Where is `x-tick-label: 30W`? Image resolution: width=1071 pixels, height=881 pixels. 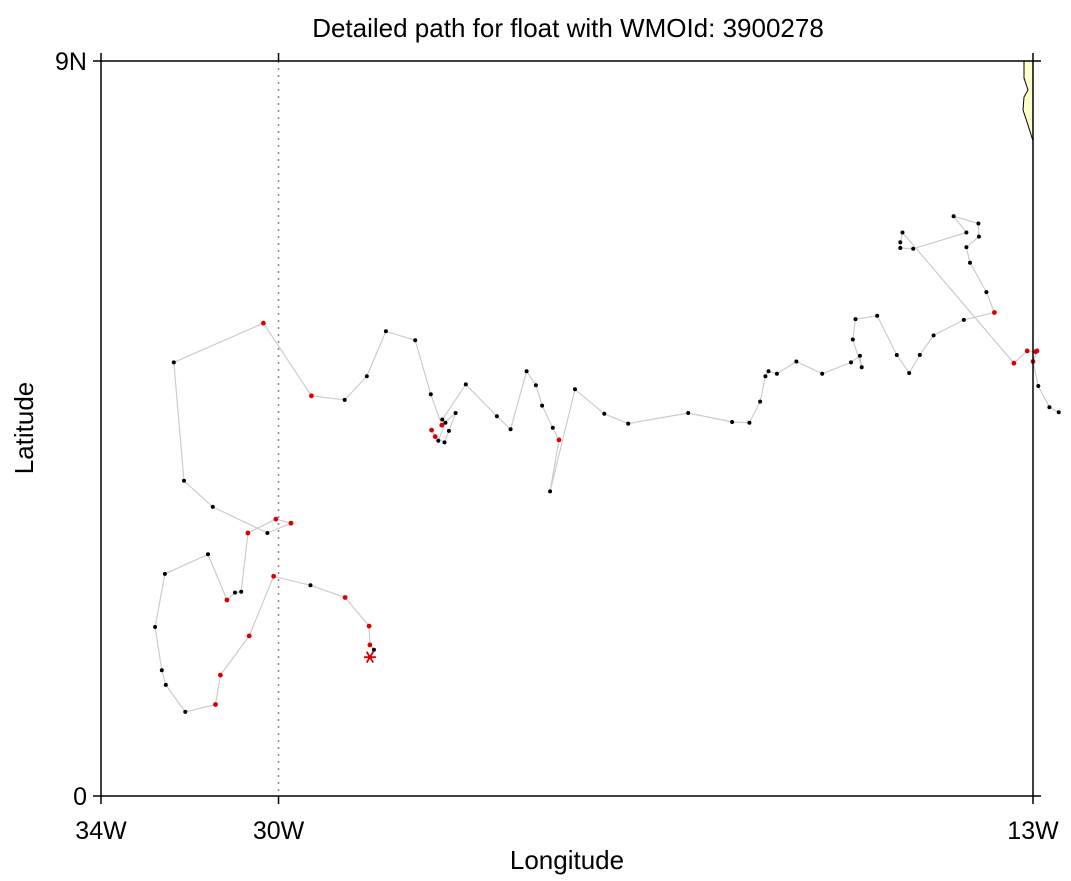
x-tick-label: 30W is located at coordinates (279, 831).